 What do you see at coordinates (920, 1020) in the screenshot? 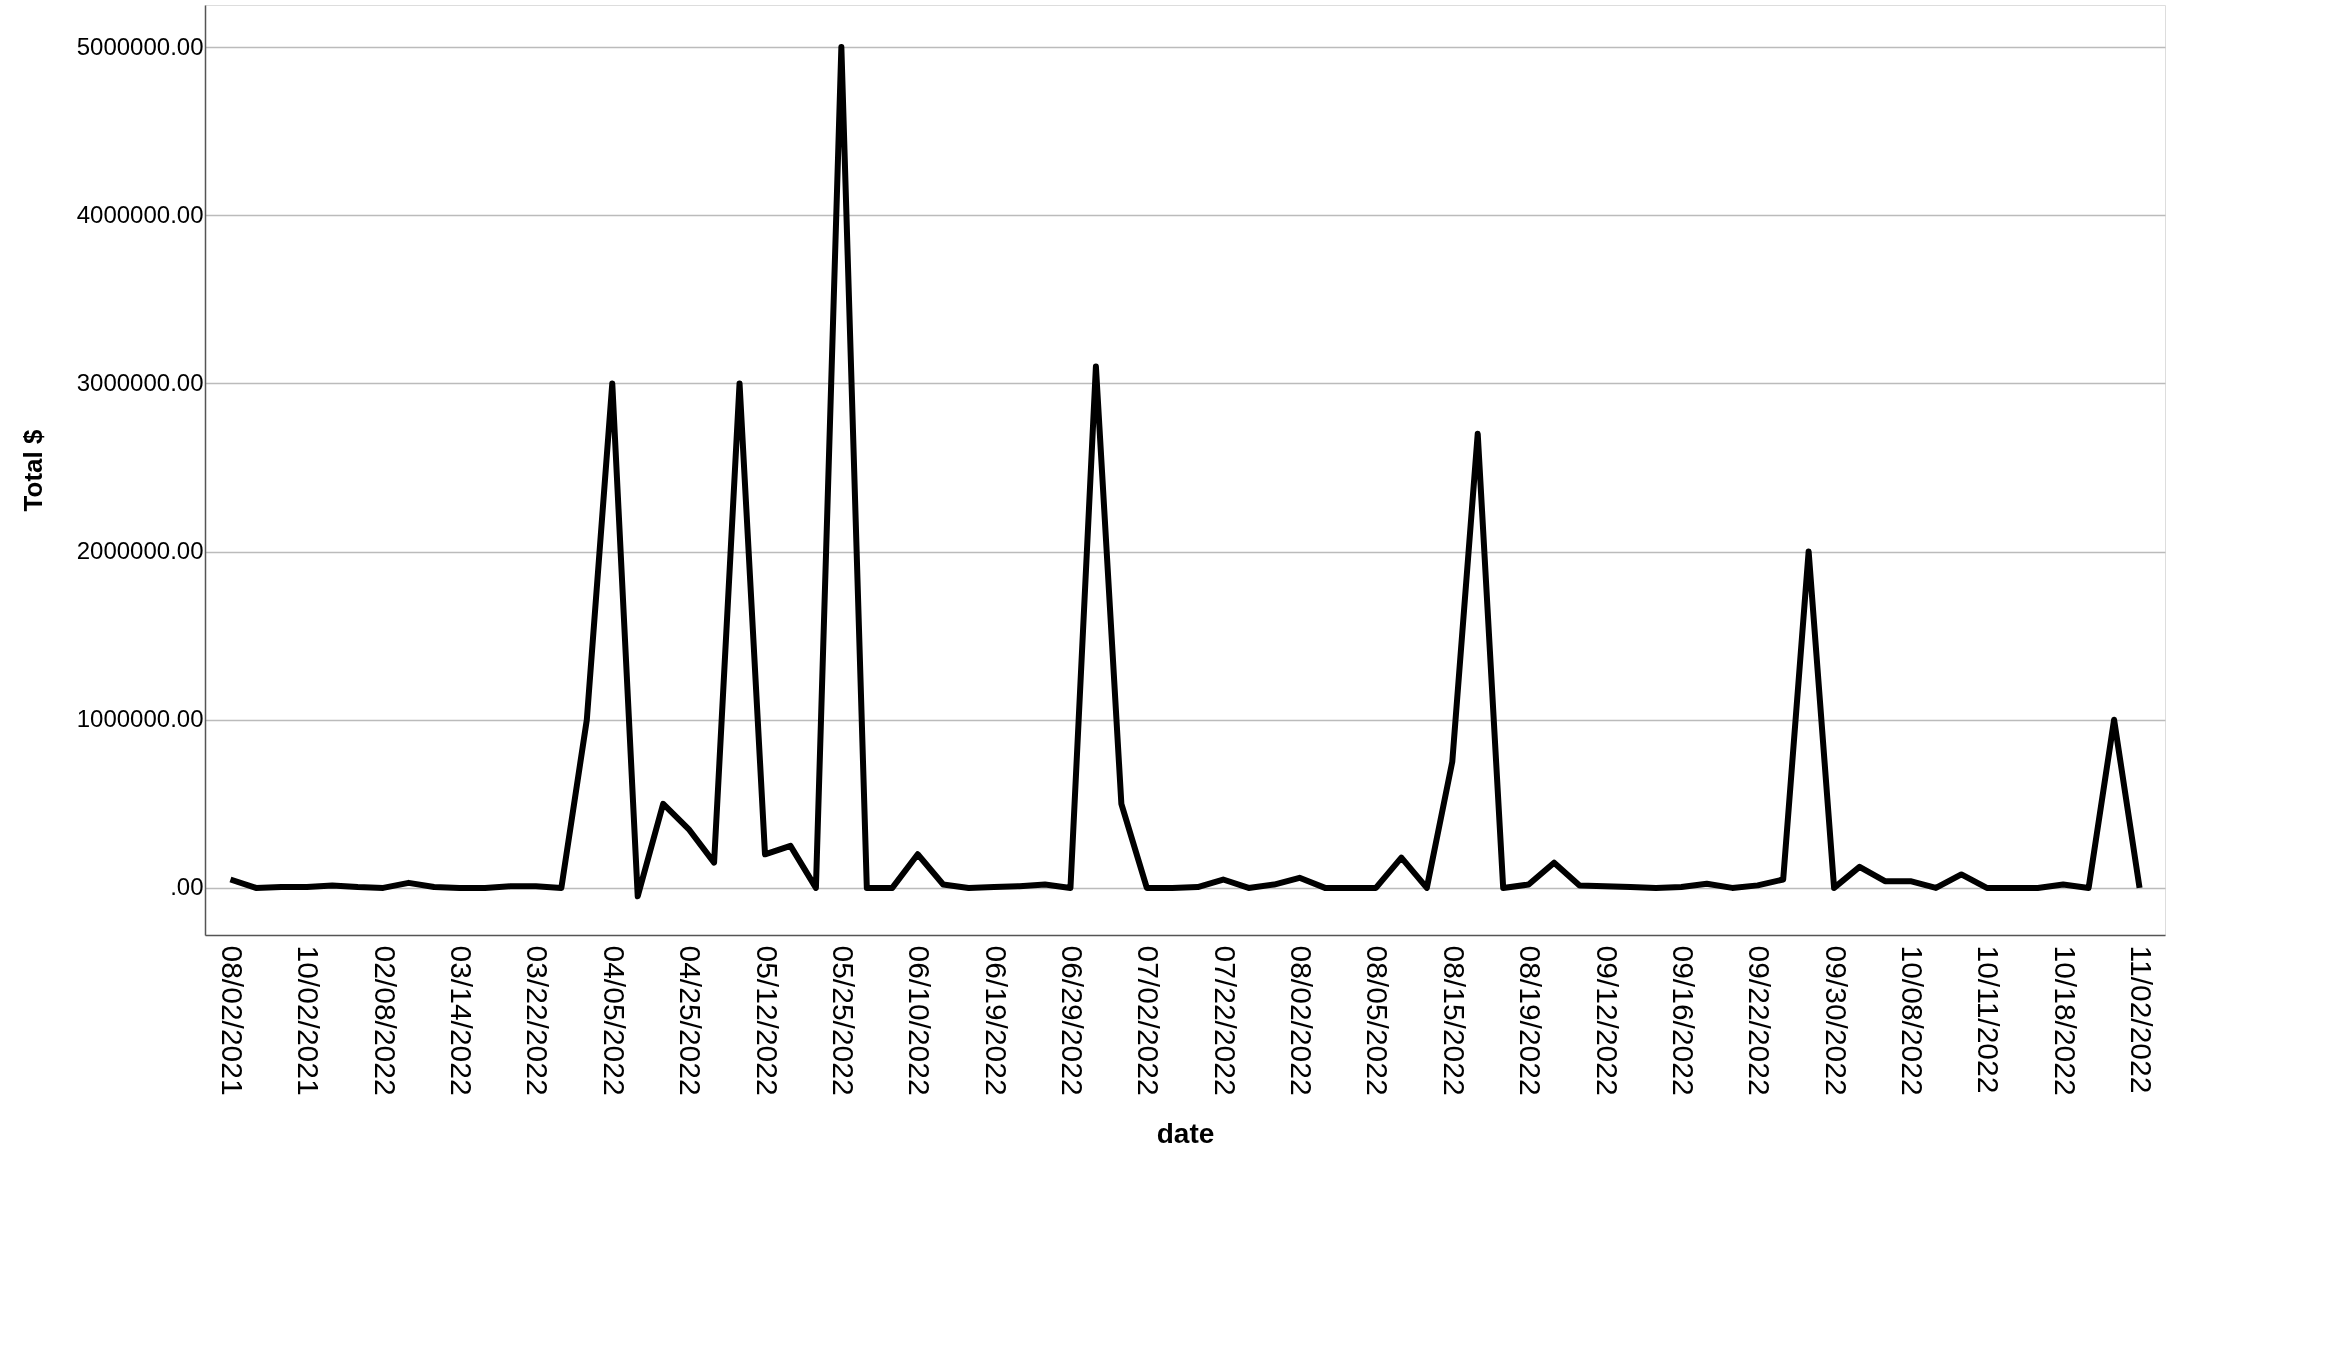
I see `x-tick-label: 06/10/2022` at bounding box center [920, 1020].